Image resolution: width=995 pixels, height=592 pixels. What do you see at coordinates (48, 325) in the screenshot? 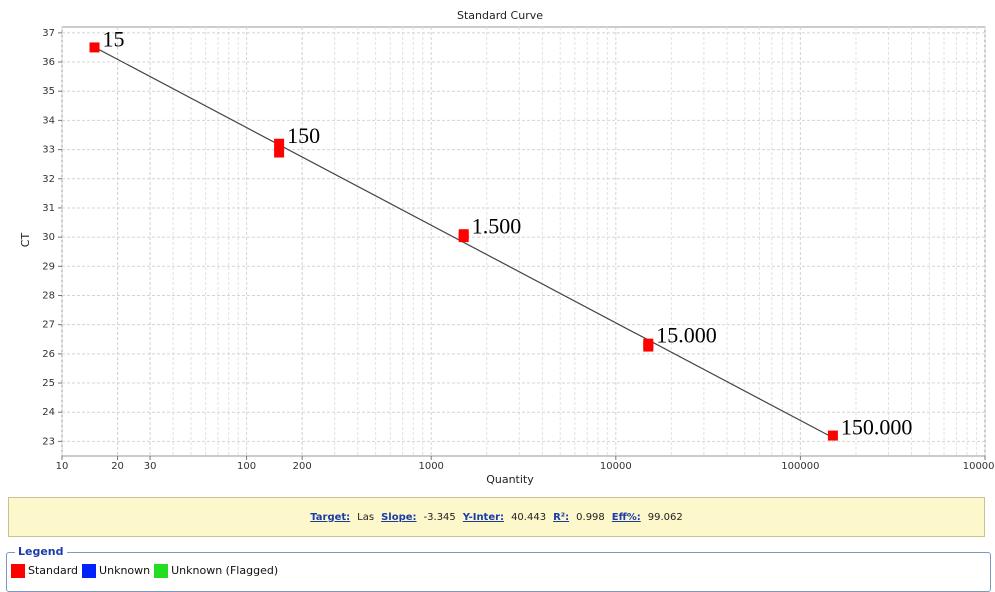
I see `y-tick-label: 27` at bounding box center [48, 325].